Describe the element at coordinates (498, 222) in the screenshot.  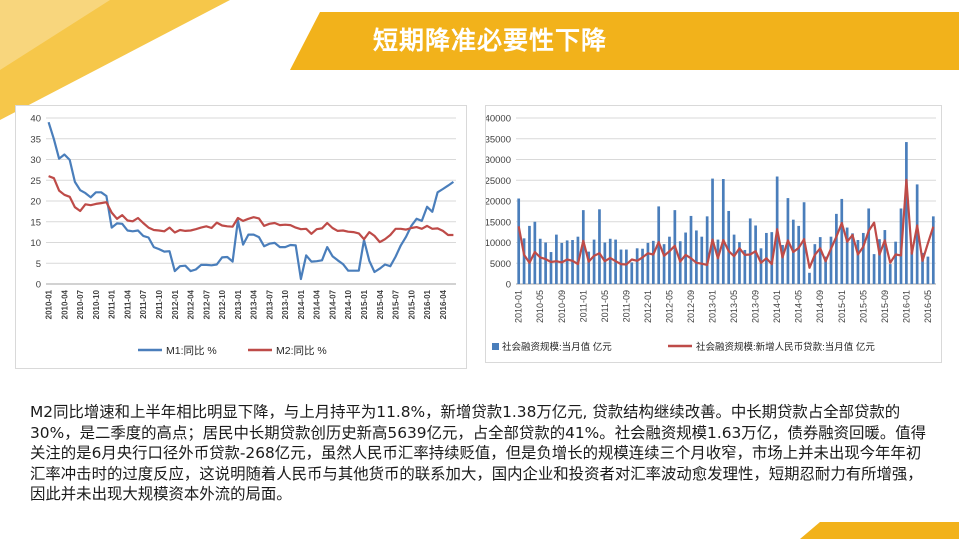
I see `y-tick-label: 15000` at that location.